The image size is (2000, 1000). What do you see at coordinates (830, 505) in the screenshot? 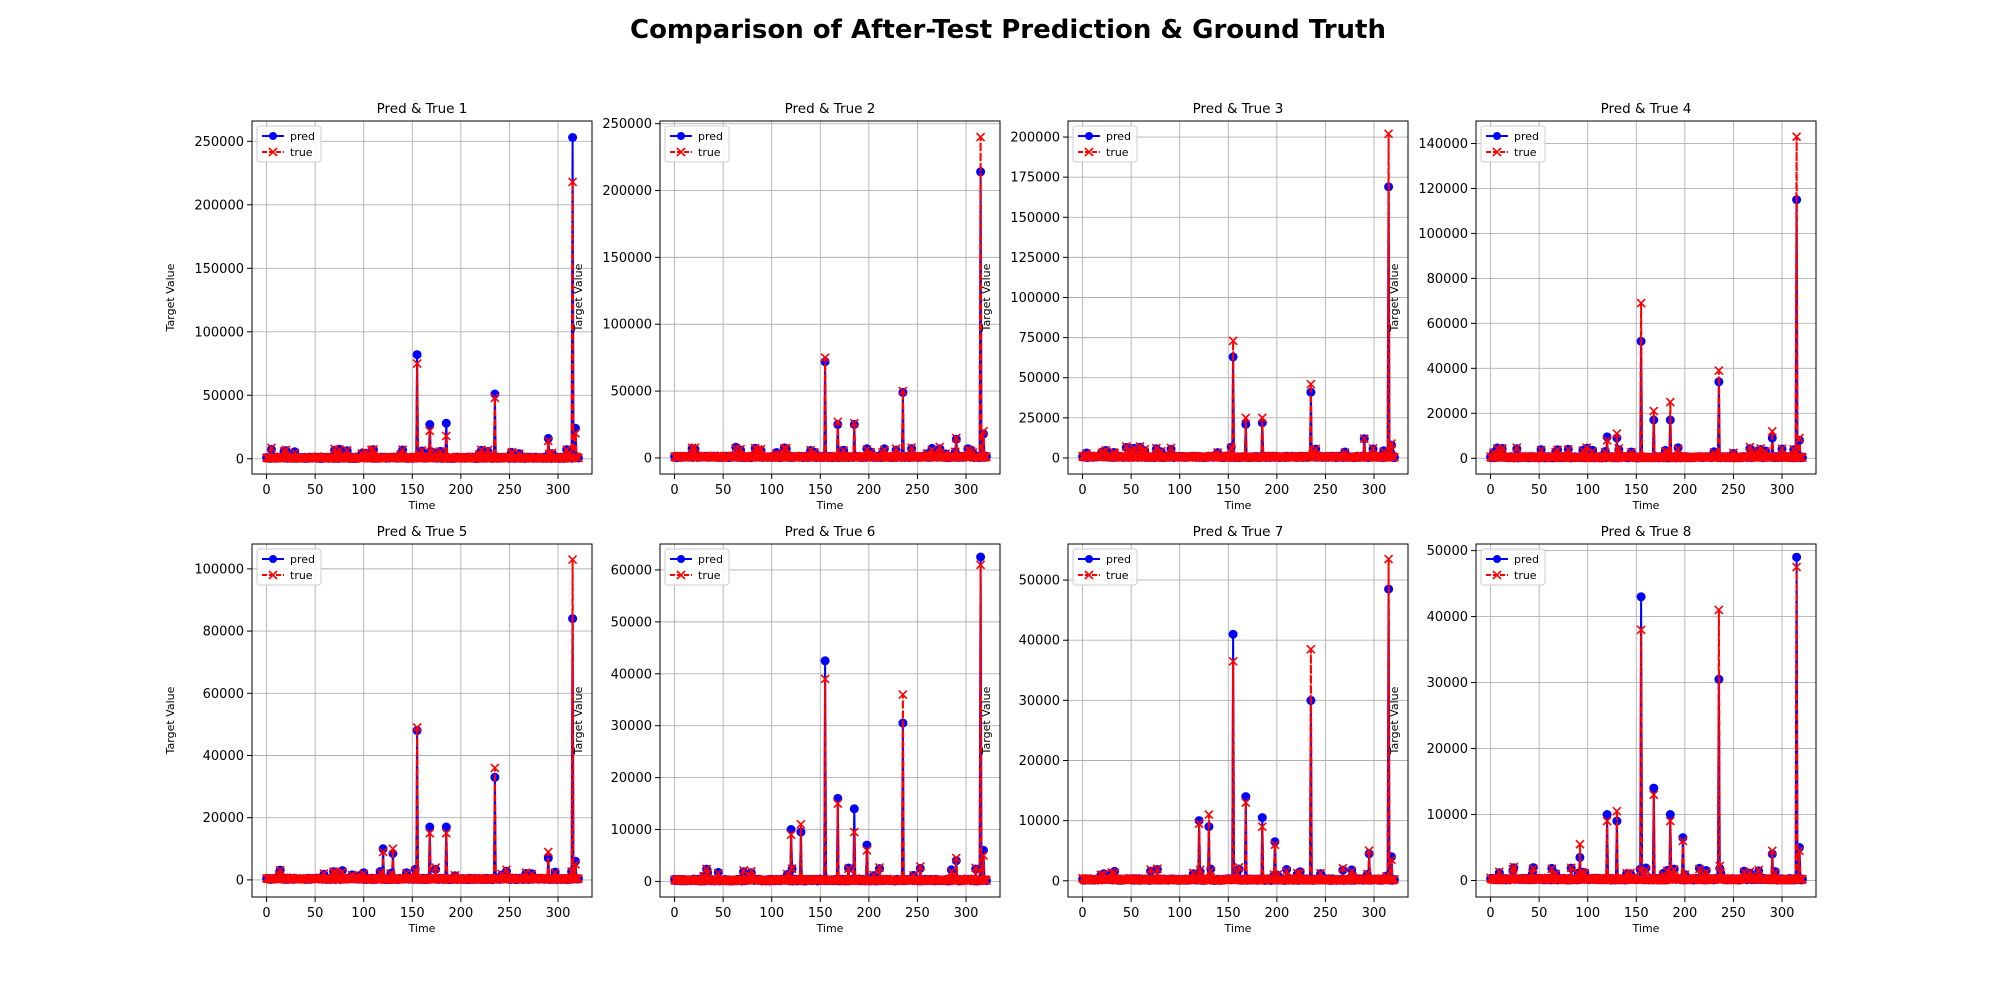
I see `x-axis-label: Time` at bounding box center [830, 505].